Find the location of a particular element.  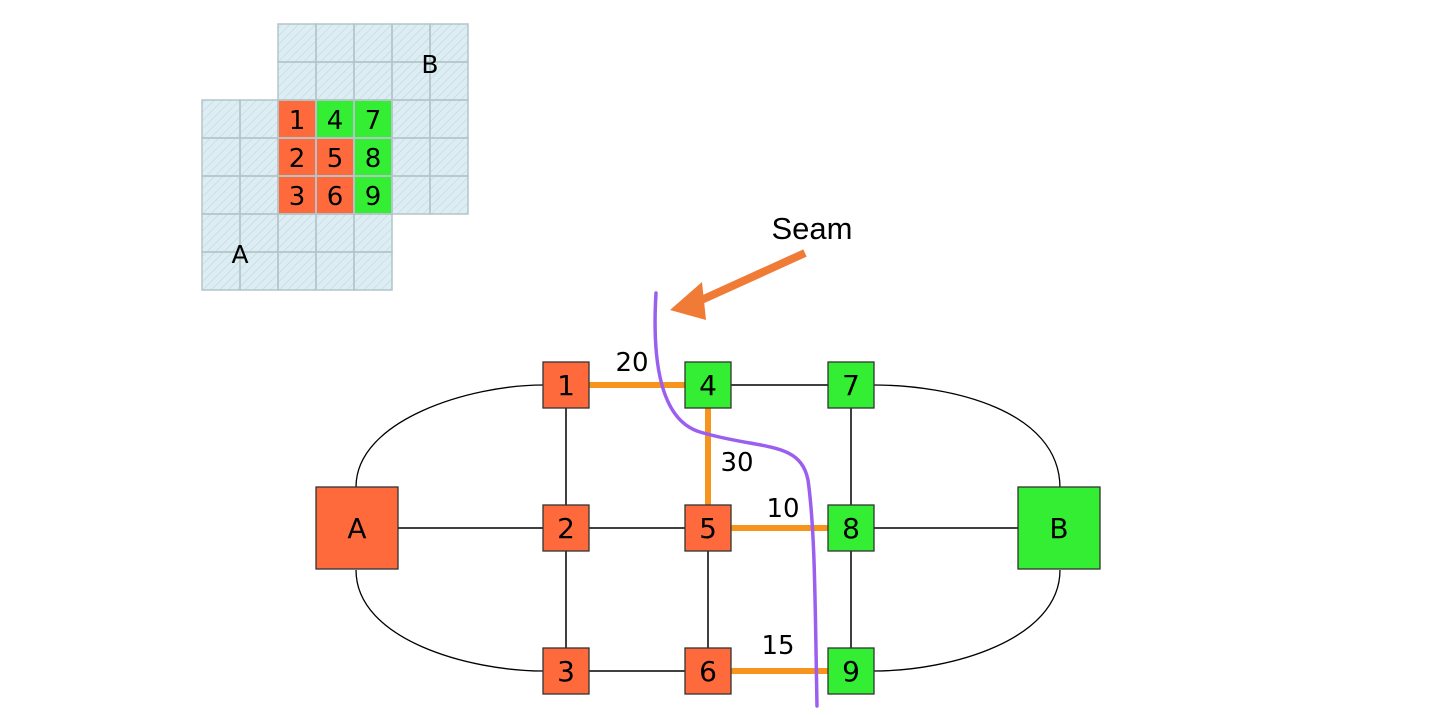

edge-weight-labels: 20 30 10 15 is located at coordinates (707, 504).